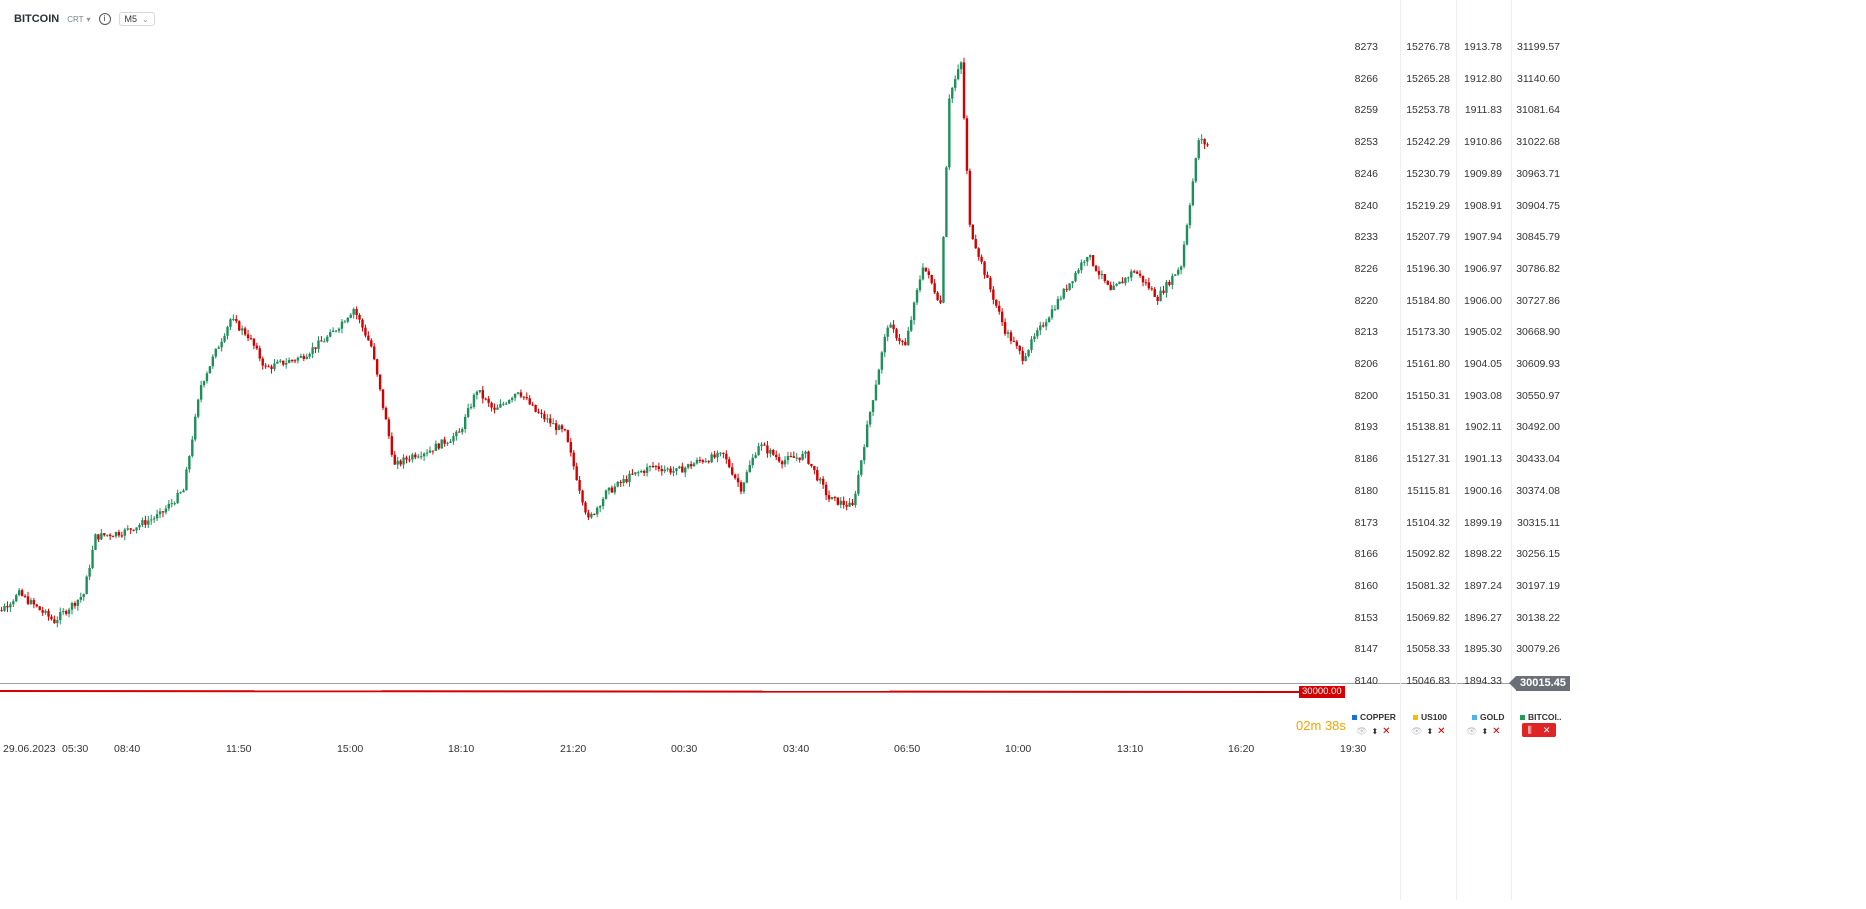  Describe the element at coordinates (1366, 459) in the screenshot. I see `price-scale-label: 8186` at that location.